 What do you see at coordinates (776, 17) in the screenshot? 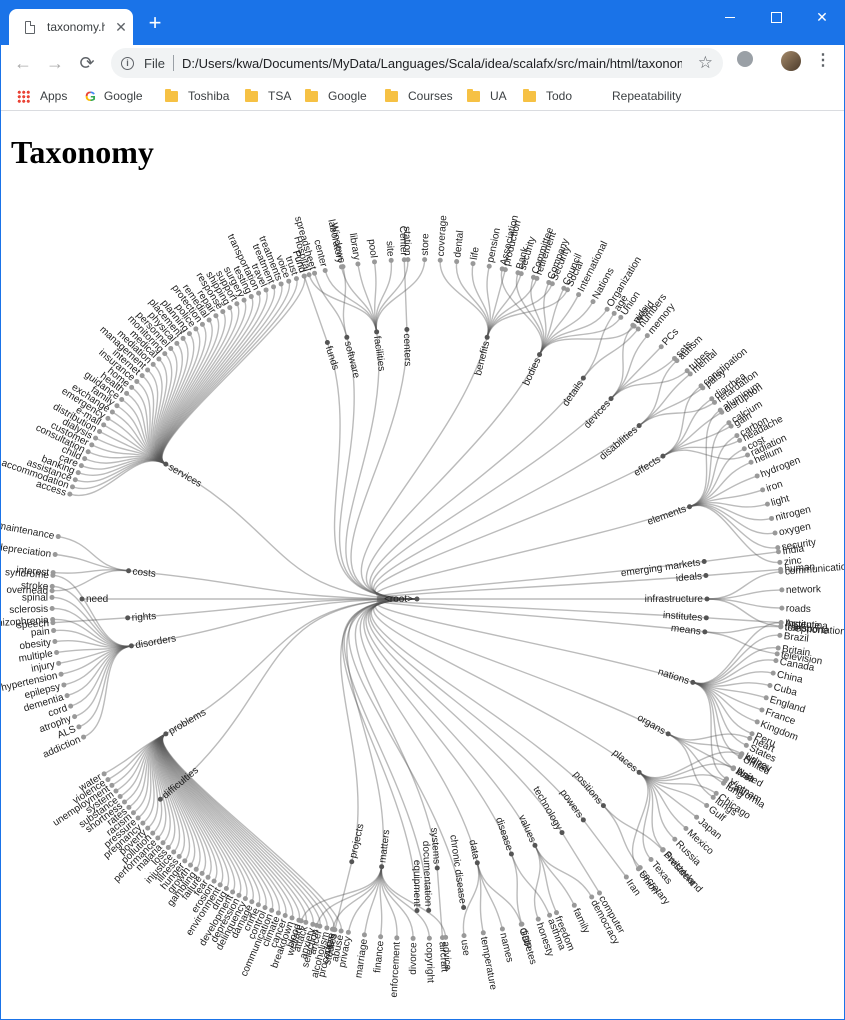
I see `maximize-button` at bounding box center [776, 17].